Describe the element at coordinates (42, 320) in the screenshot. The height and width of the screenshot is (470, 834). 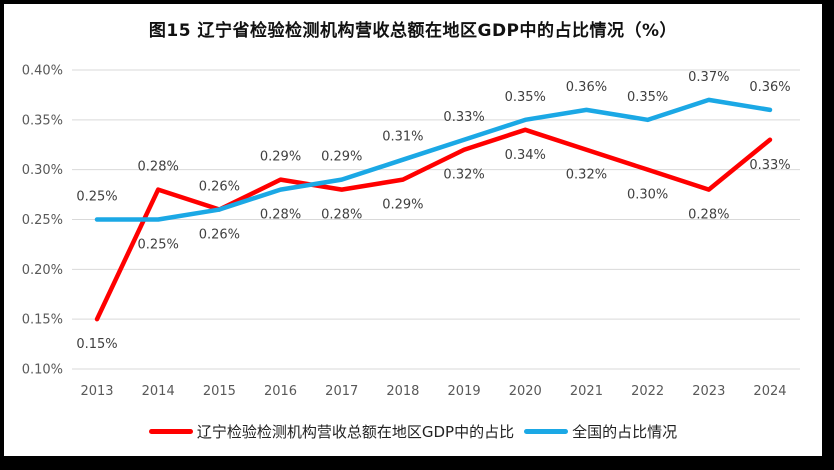
I see `y-axis-tick-label: 0.15%` at that location.